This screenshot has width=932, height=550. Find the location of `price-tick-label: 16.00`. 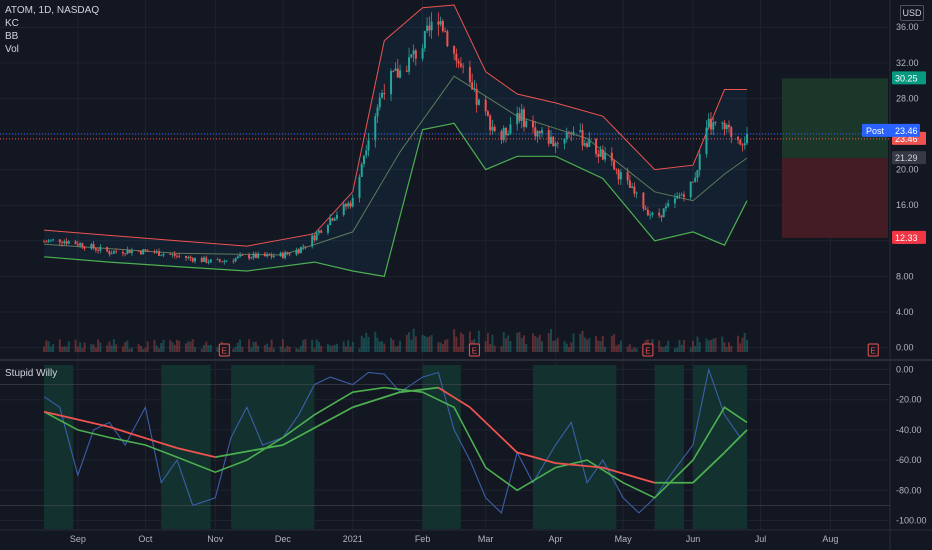

price-tick-label: 16.00 is located at coordinates (907, 205).